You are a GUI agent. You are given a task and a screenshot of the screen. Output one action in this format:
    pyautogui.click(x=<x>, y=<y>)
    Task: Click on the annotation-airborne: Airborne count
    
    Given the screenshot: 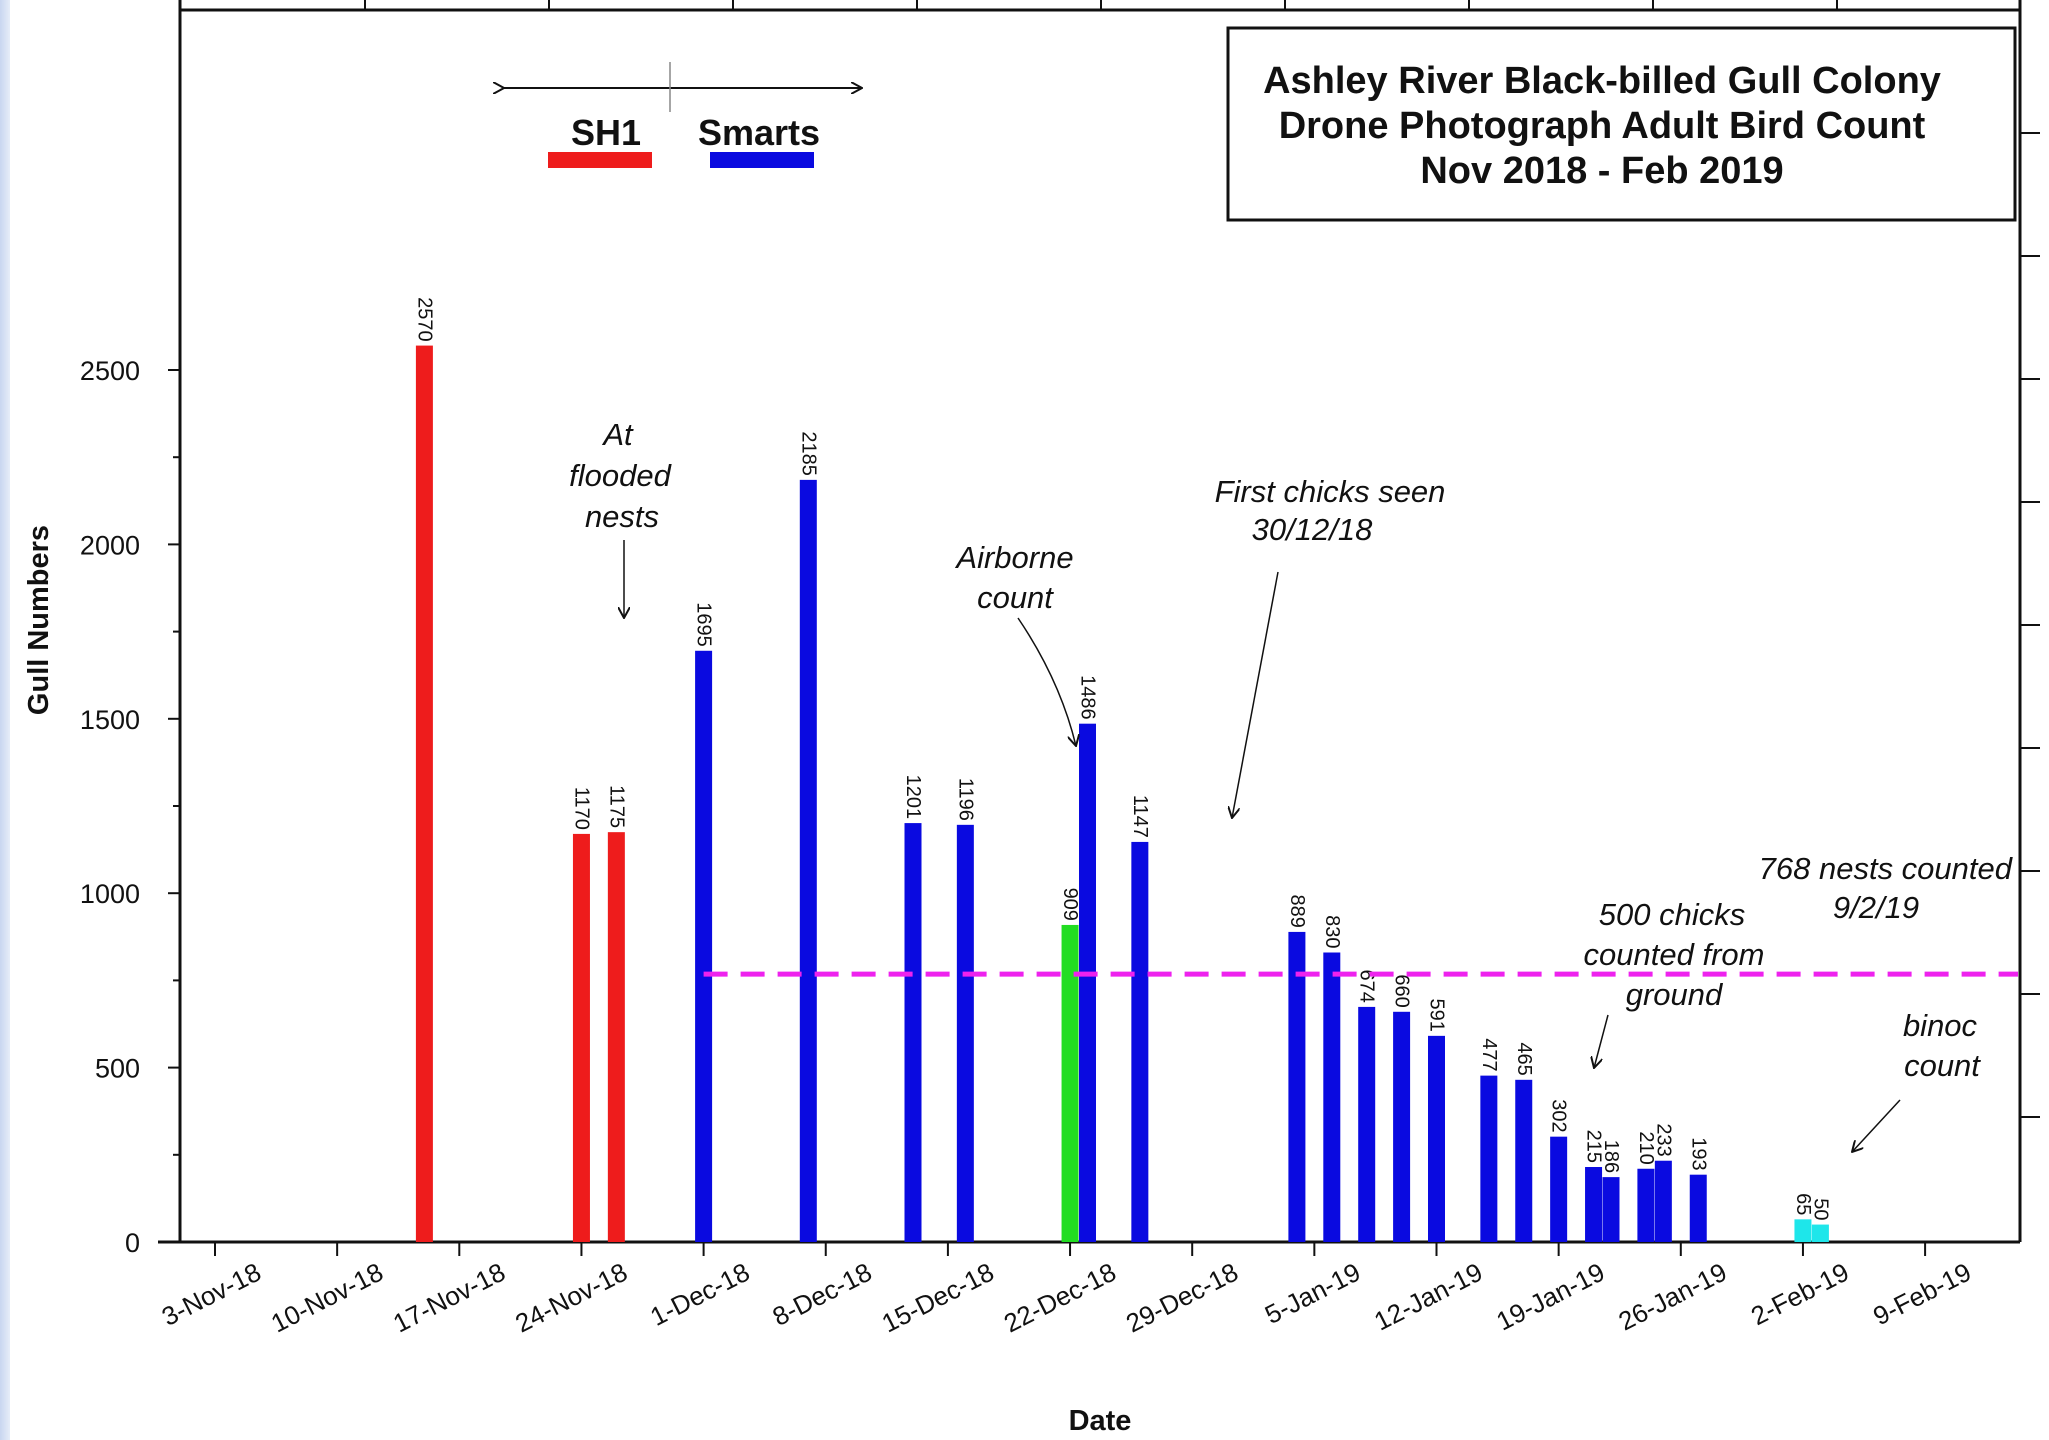 What is the action you would take?
    pyautogui.click(x=1015, y=643)
    